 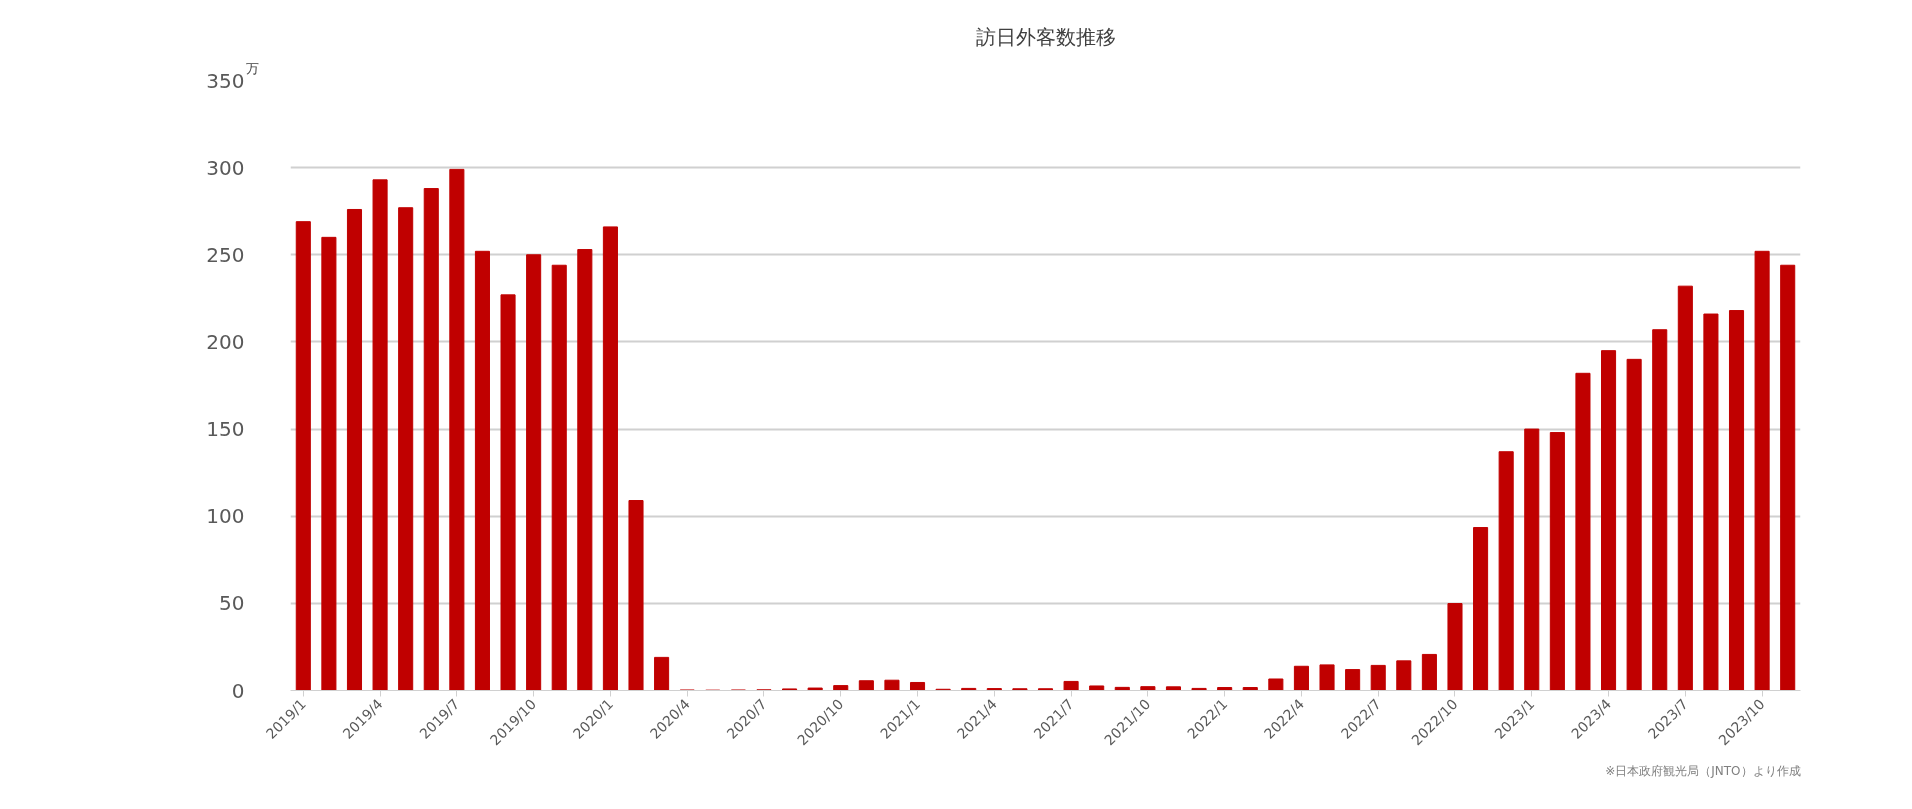 I want to click on y-tick-label: 0, so click(x=238, y=690).